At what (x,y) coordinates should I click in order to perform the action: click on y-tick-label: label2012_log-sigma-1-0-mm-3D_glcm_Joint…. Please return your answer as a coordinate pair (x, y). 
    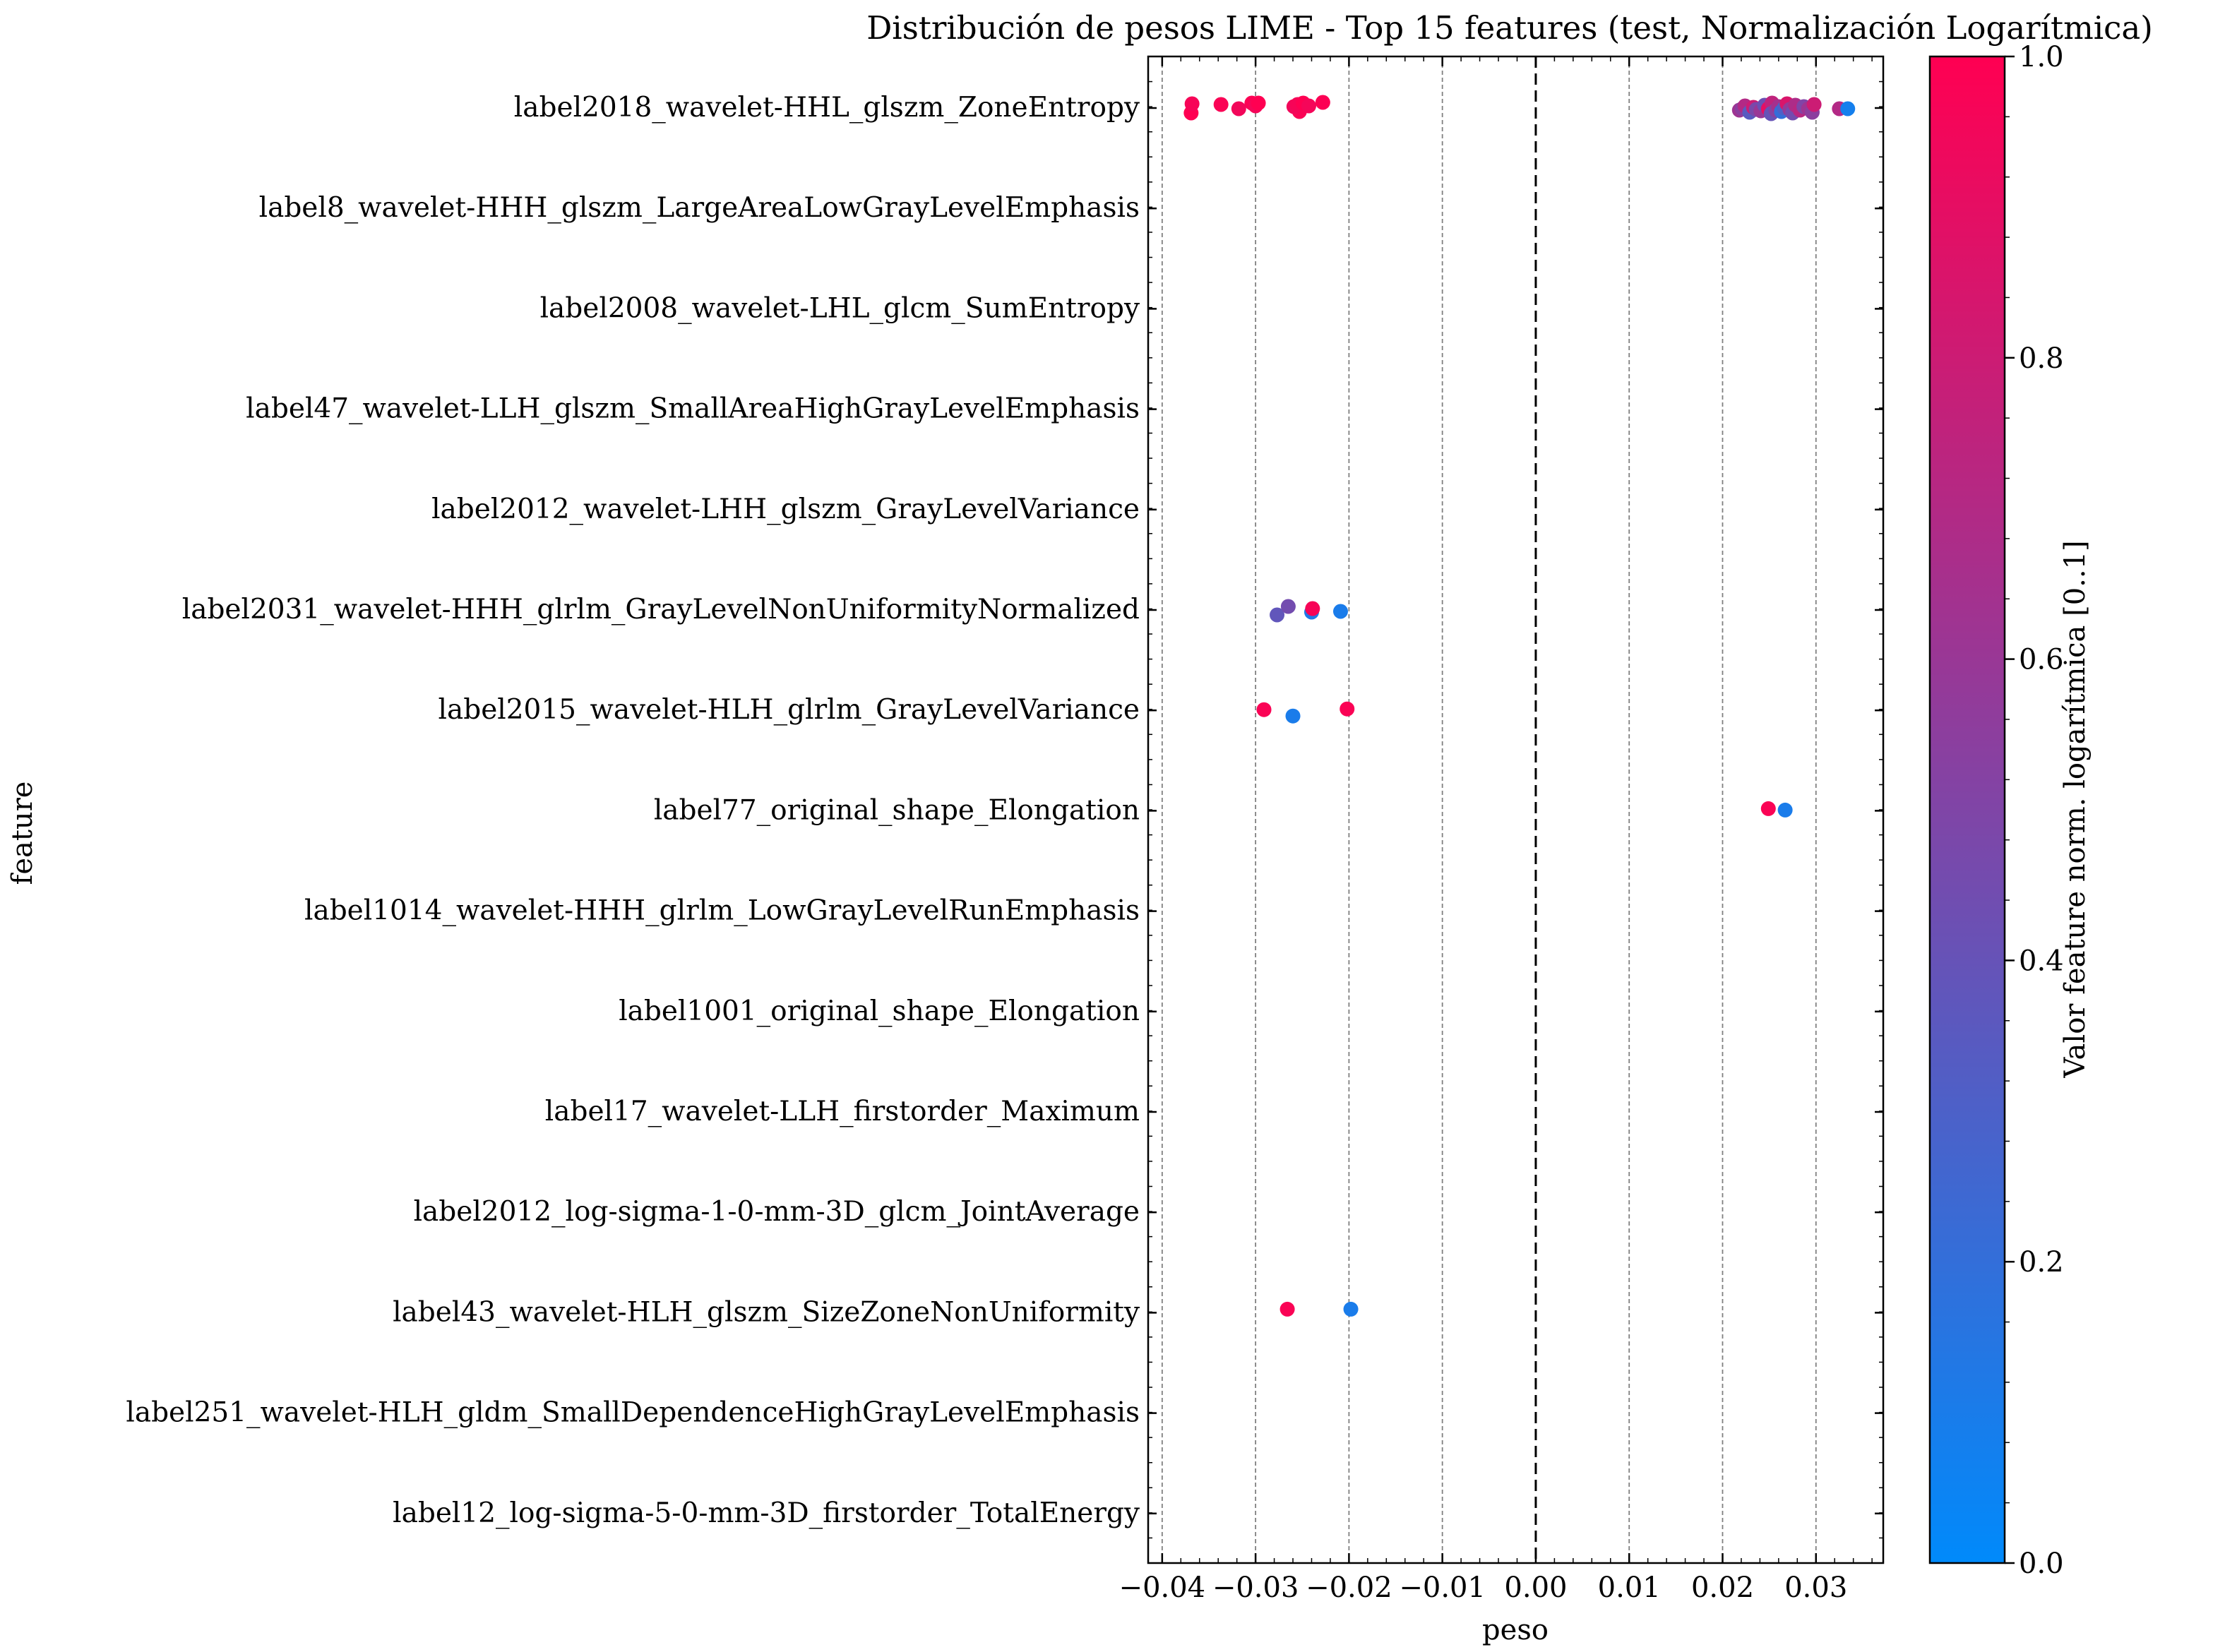
    Looking at the image, I should click on (777, 1212).